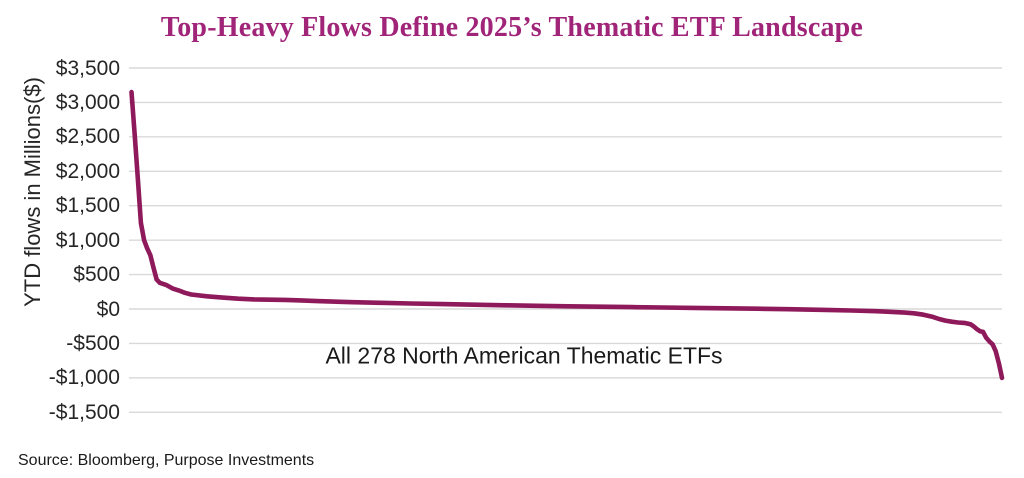  I want to click on y-axis-tick-label: -$500, so click(93, 343).